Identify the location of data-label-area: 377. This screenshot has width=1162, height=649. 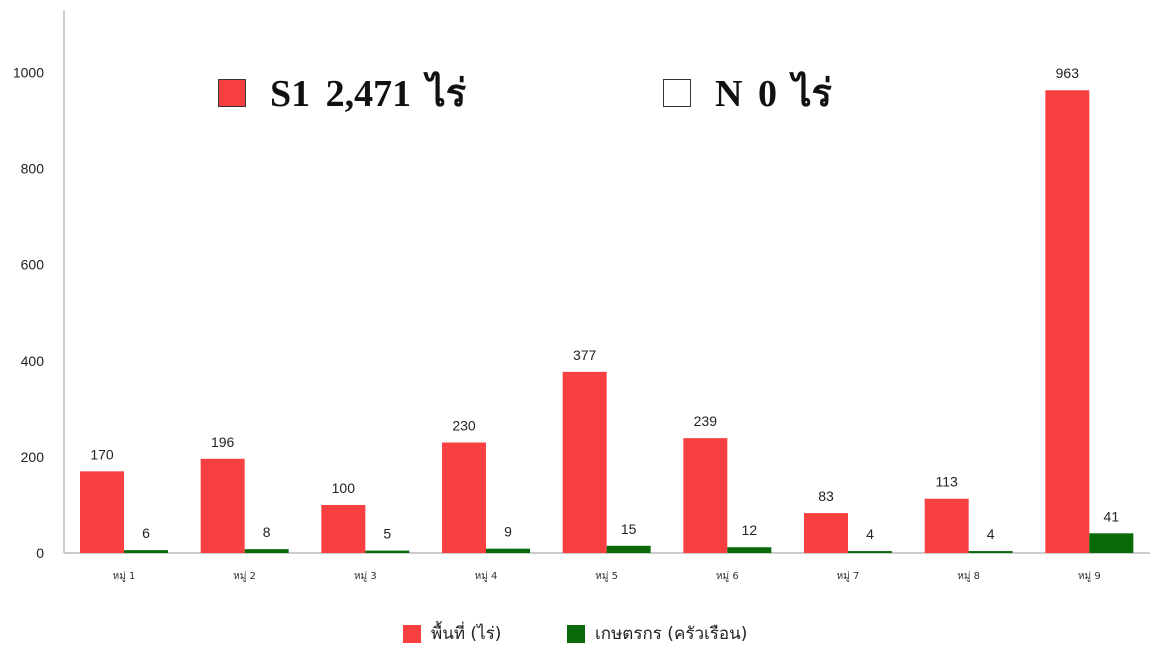
(585, 355).